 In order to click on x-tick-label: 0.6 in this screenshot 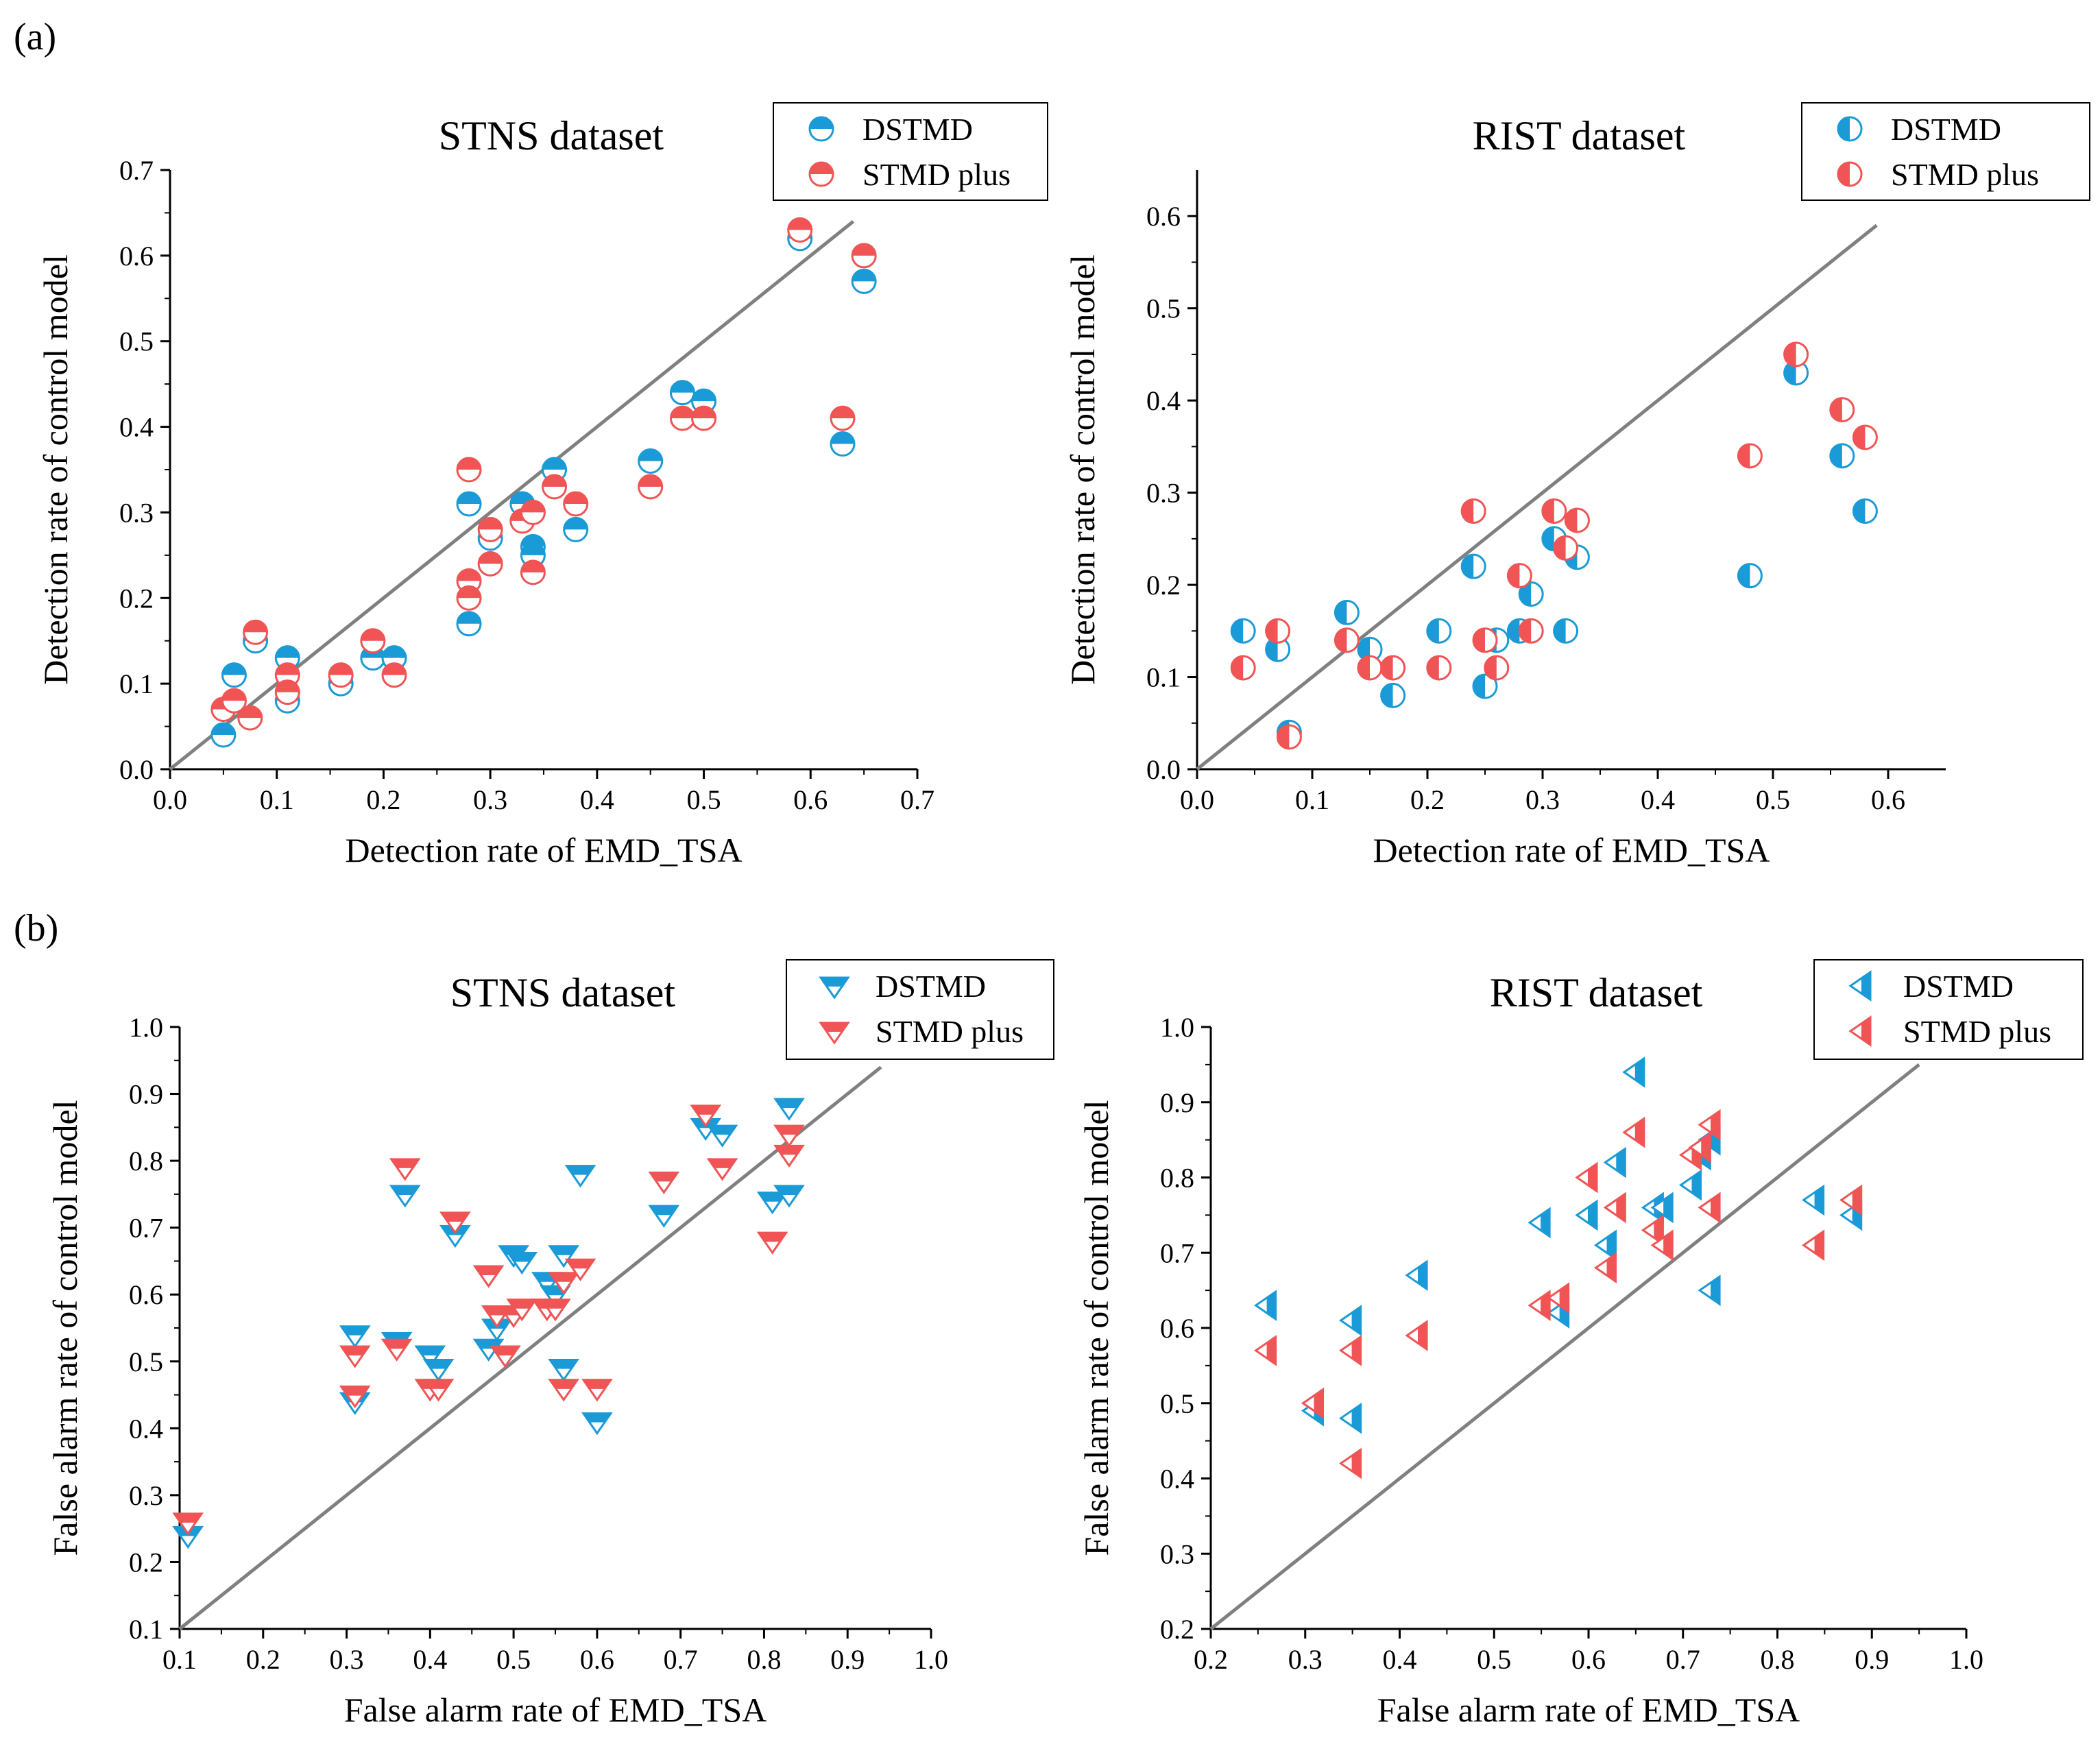, I will do `click(811, 799)`.